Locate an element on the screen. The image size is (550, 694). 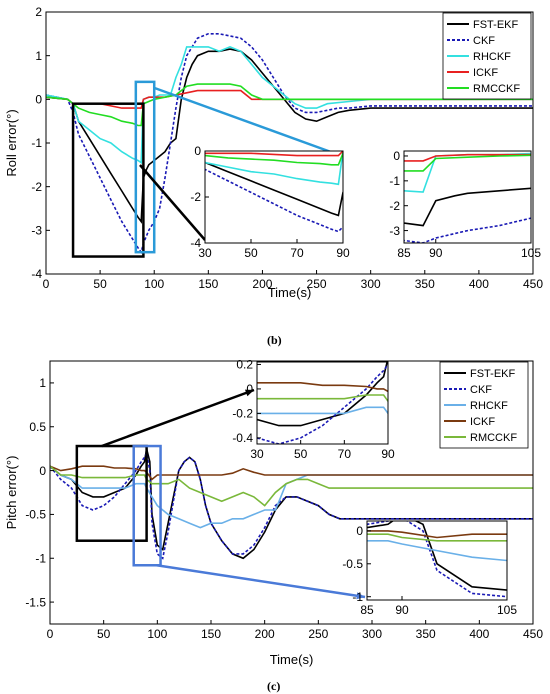
pitch-ytick-label: -0.5 is located at coordinates (35, 515).